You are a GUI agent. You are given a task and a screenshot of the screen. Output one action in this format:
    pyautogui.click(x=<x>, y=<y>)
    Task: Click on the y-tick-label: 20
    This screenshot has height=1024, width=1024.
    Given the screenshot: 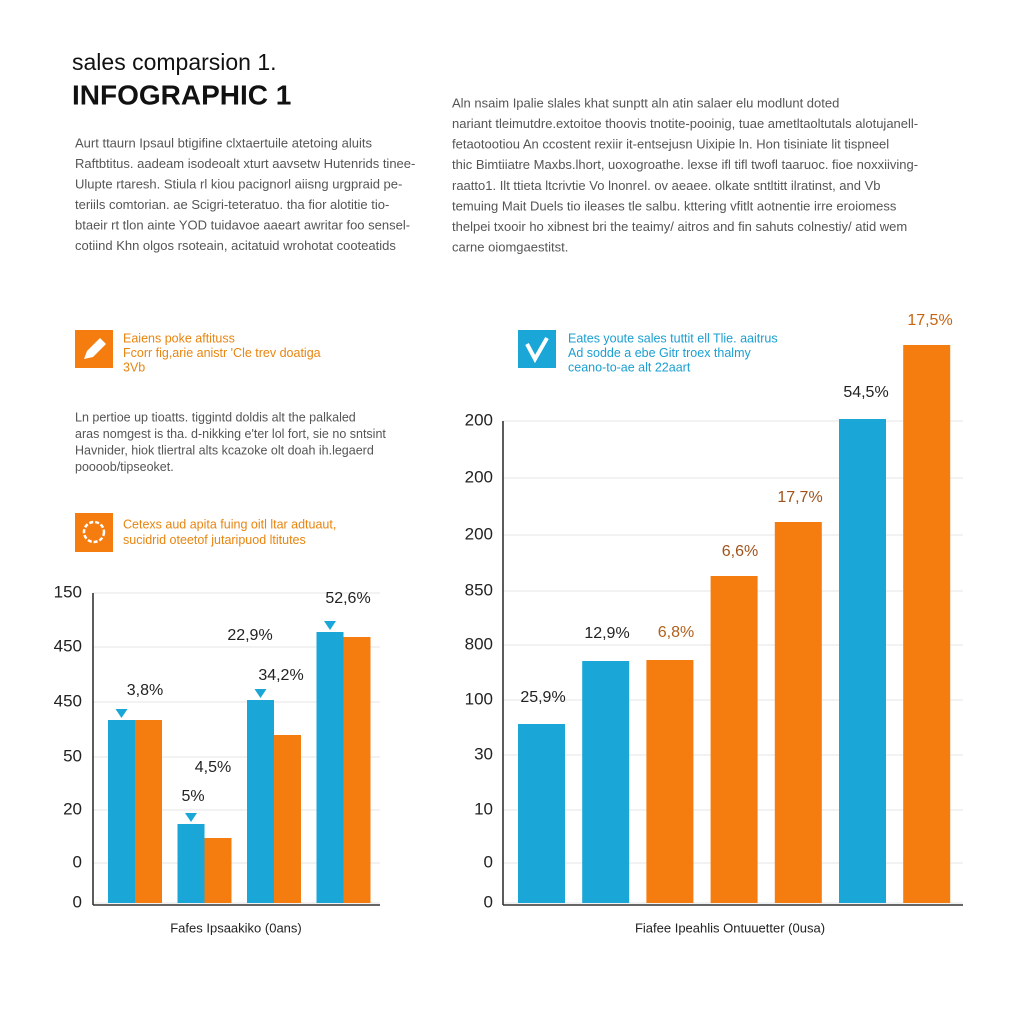 What is the action you would take?
    pyautogui.click(x=72, y=808)
    